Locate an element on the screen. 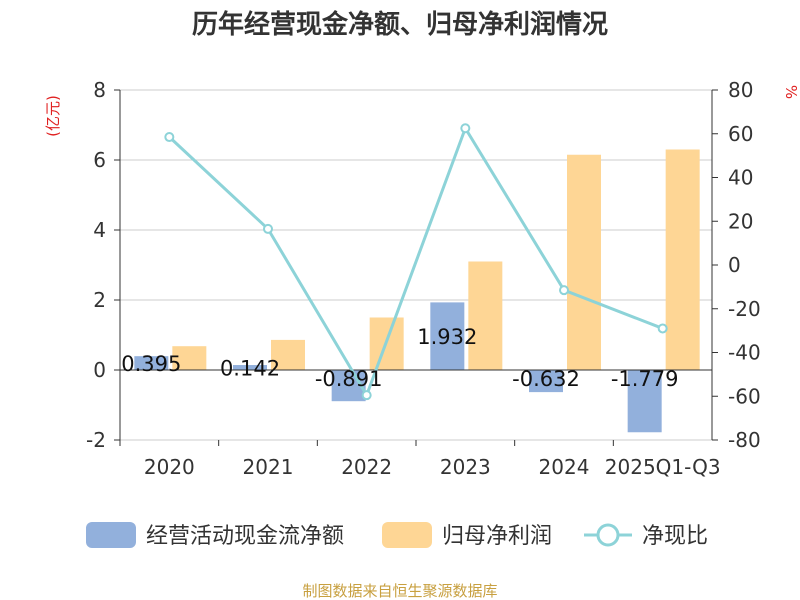  data-label-cash-flow: -1.779 is located at coordinates (645, 379).